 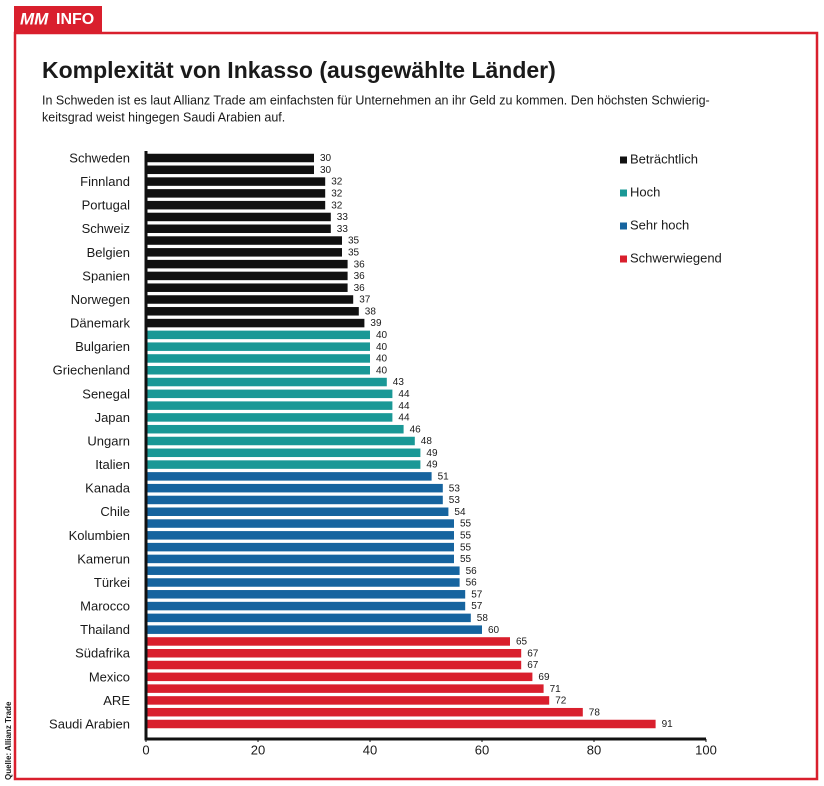 What do you see at coordinates (376, 323) in the screenshot?
I see `value-label: 39` at bounding box center [376, 323].